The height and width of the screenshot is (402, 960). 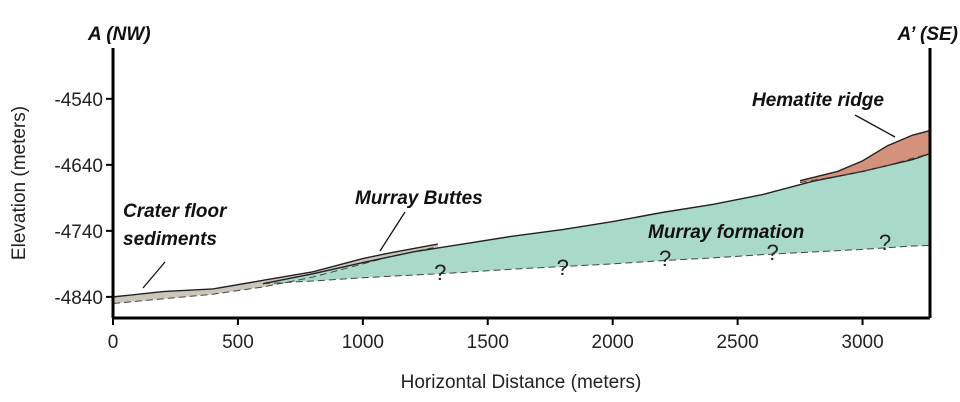 What do you see at coordinates (19, 183) in the screenshot?
I see `y-axis-label: Elevation (meters)` at bounding box center [19, 183].